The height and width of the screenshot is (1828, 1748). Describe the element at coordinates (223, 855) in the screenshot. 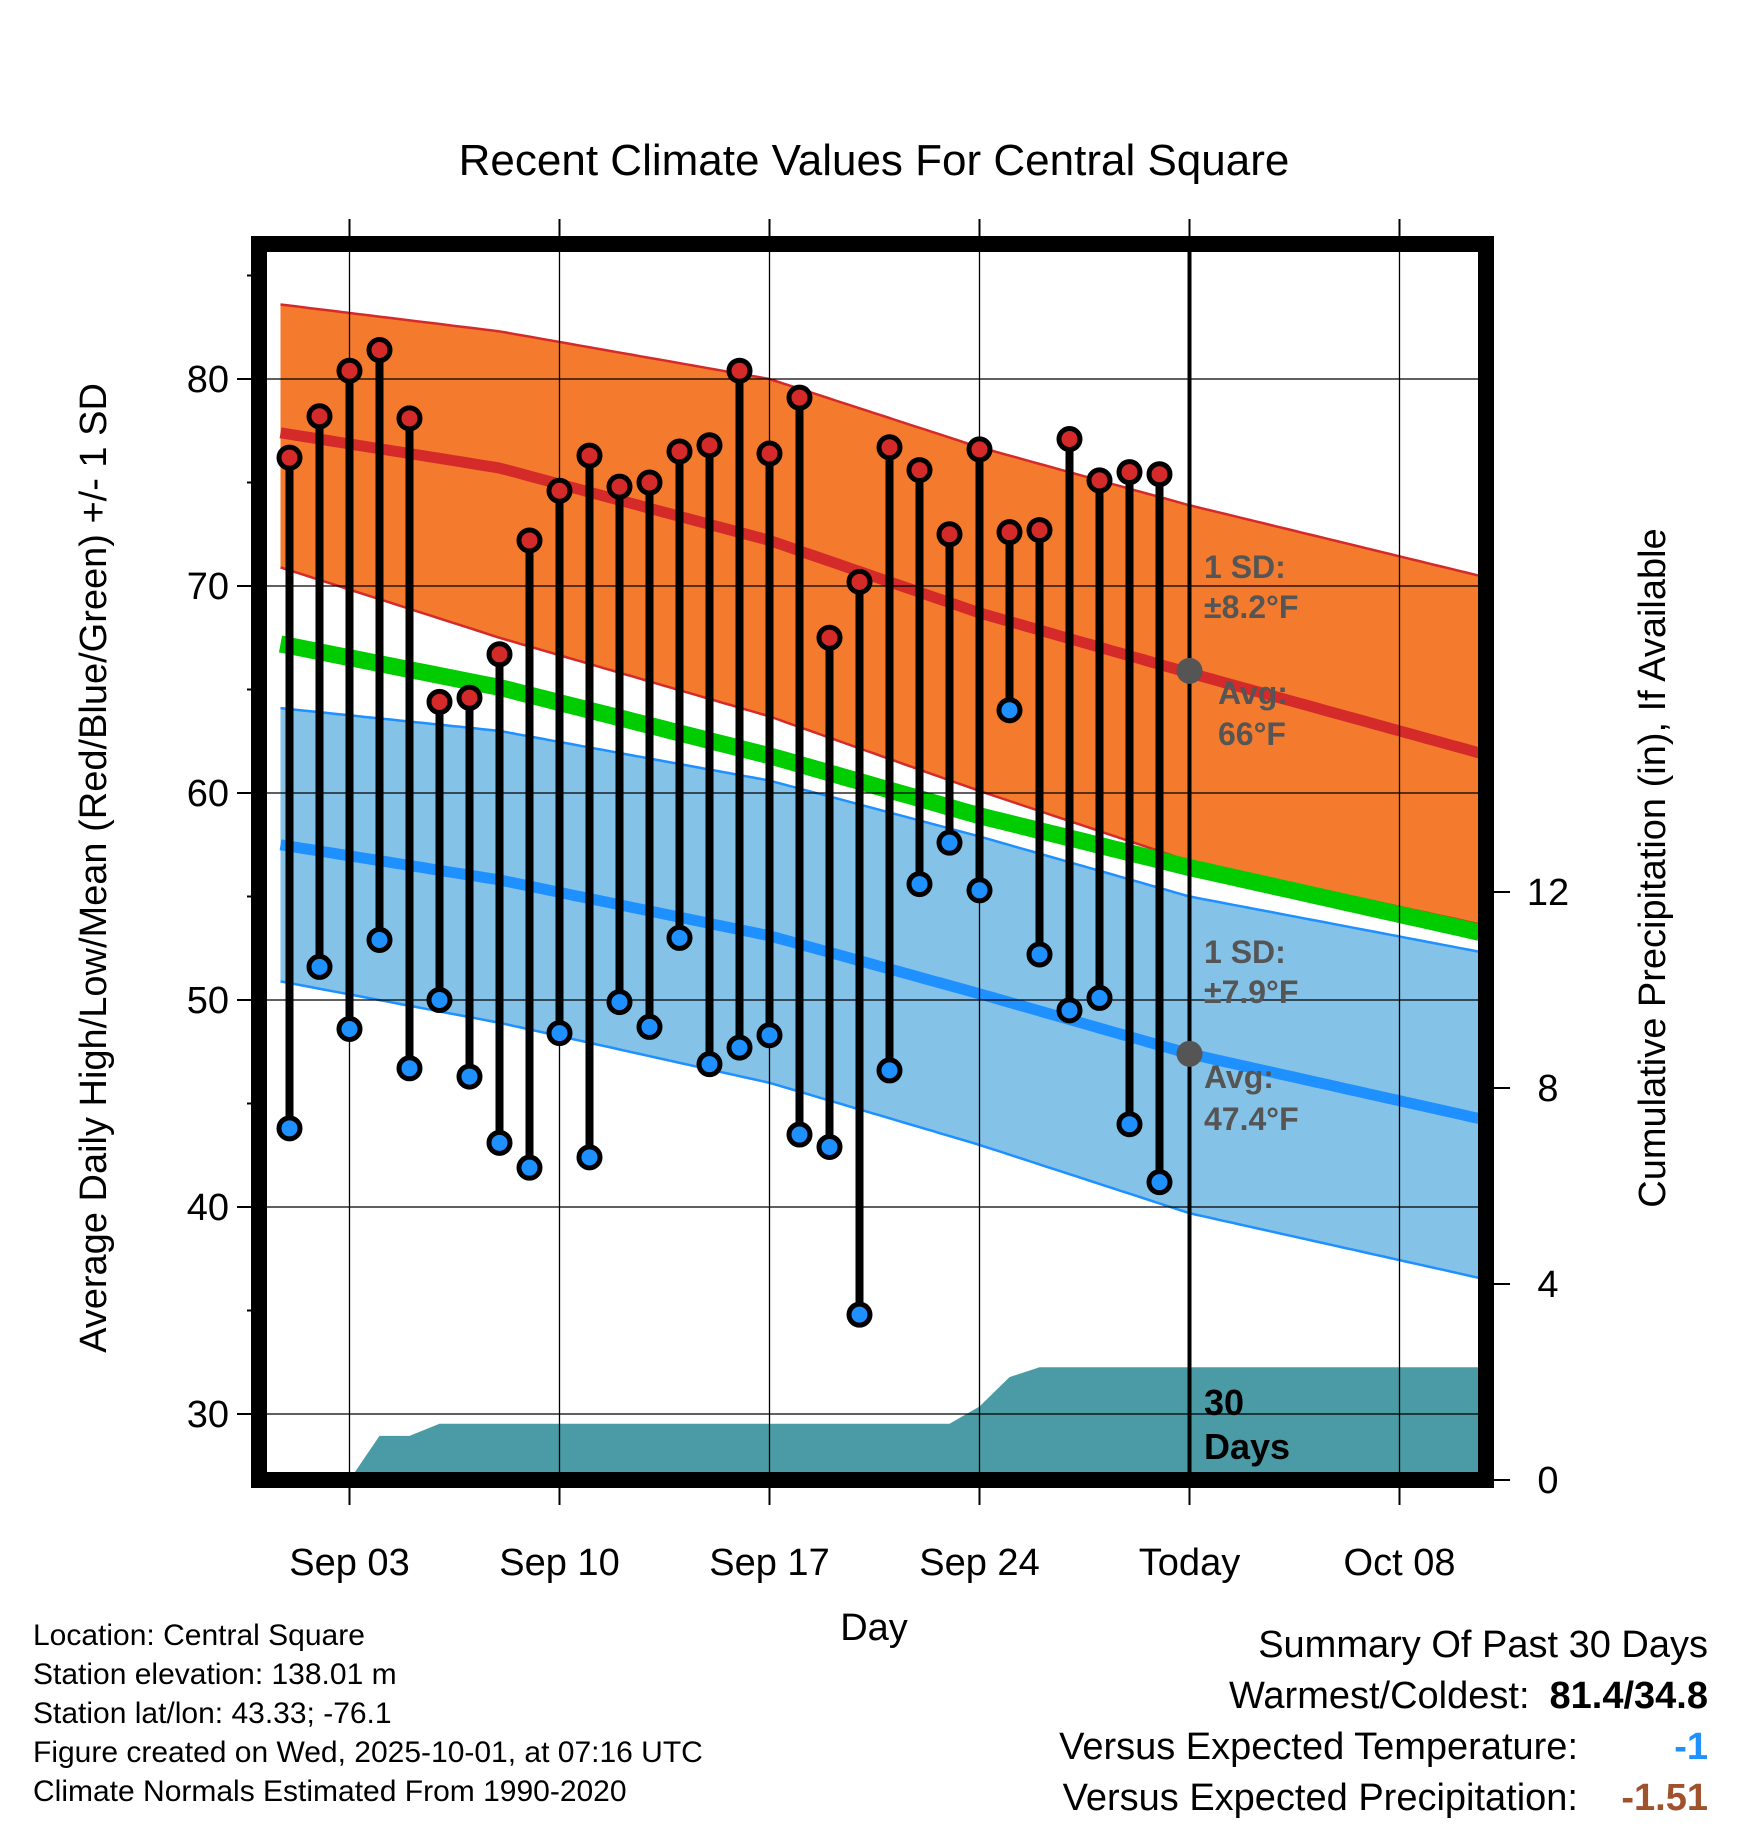

I see `y-axis-left: 30 40 50 60 70 80` at that location.